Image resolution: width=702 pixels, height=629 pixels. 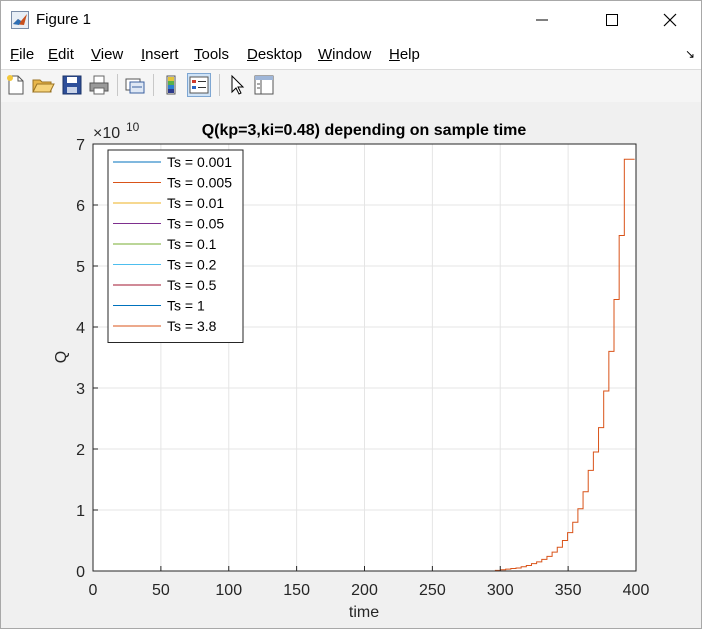 I want to click on menu-tools-mnemonic: T, so click(x=198, y=54).